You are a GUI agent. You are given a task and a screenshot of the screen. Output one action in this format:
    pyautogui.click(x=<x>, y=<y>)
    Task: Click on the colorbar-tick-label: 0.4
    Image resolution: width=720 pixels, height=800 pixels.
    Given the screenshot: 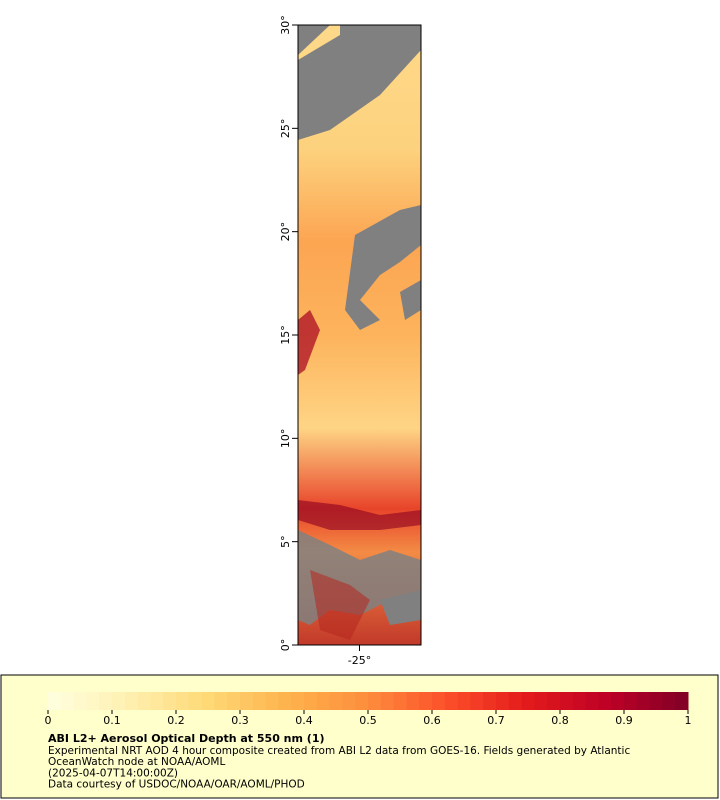 What is the action you would take?
    pyautogui.click(x=304, y=720)
    